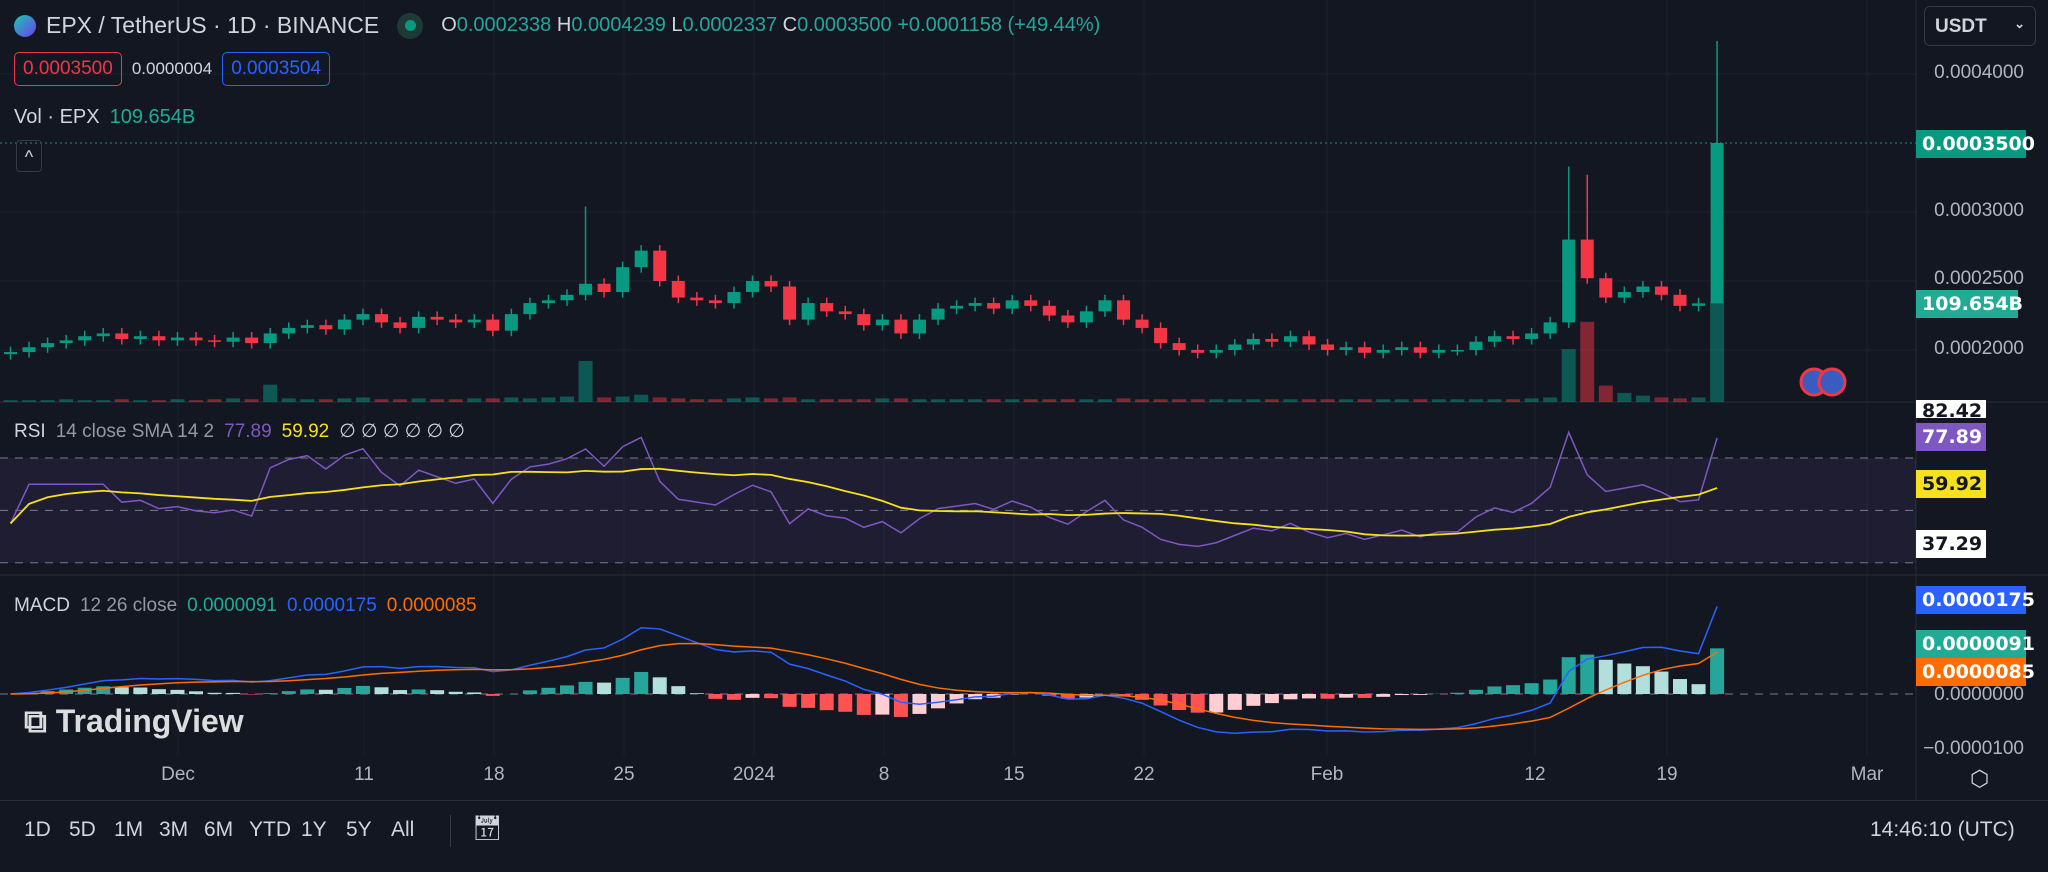 The height and width of the screenshot is (872, 2048). What do you see at coordinates (68, 69) in the screenshot?
I see `sell-button: 0.0003500` at bounding box center [68, 69].